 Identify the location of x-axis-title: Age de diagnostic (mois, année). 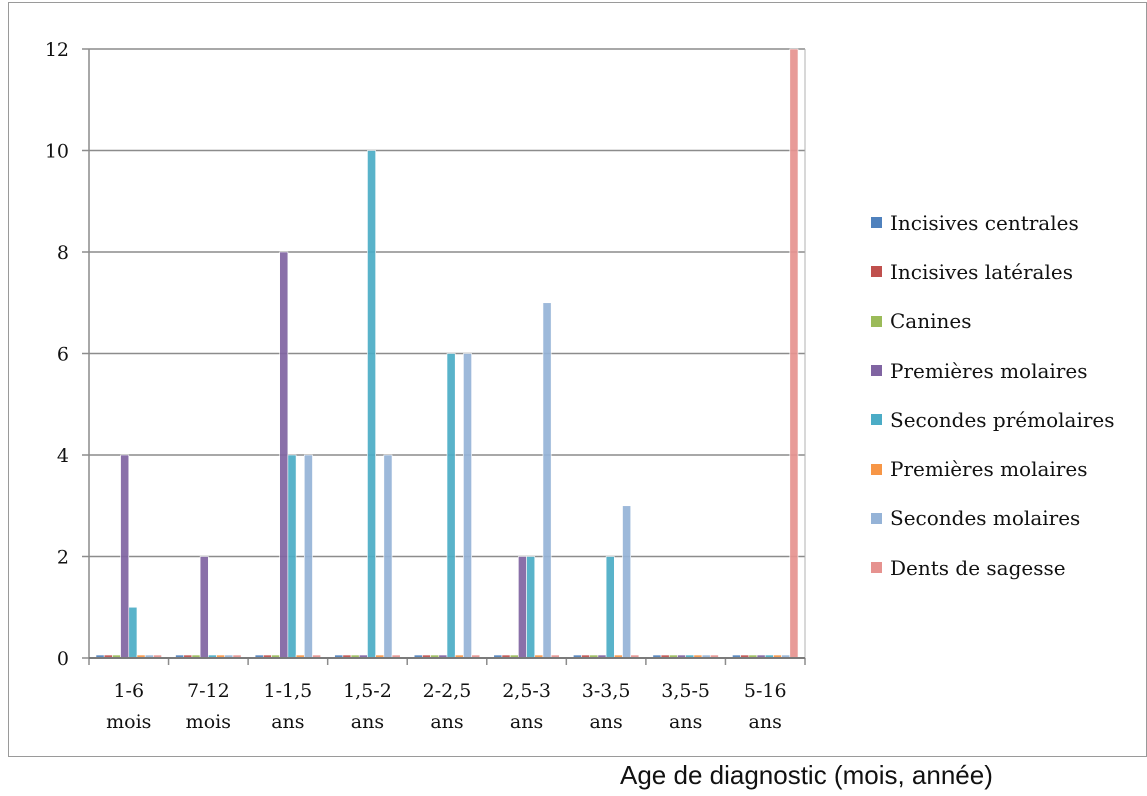
(806, 775).